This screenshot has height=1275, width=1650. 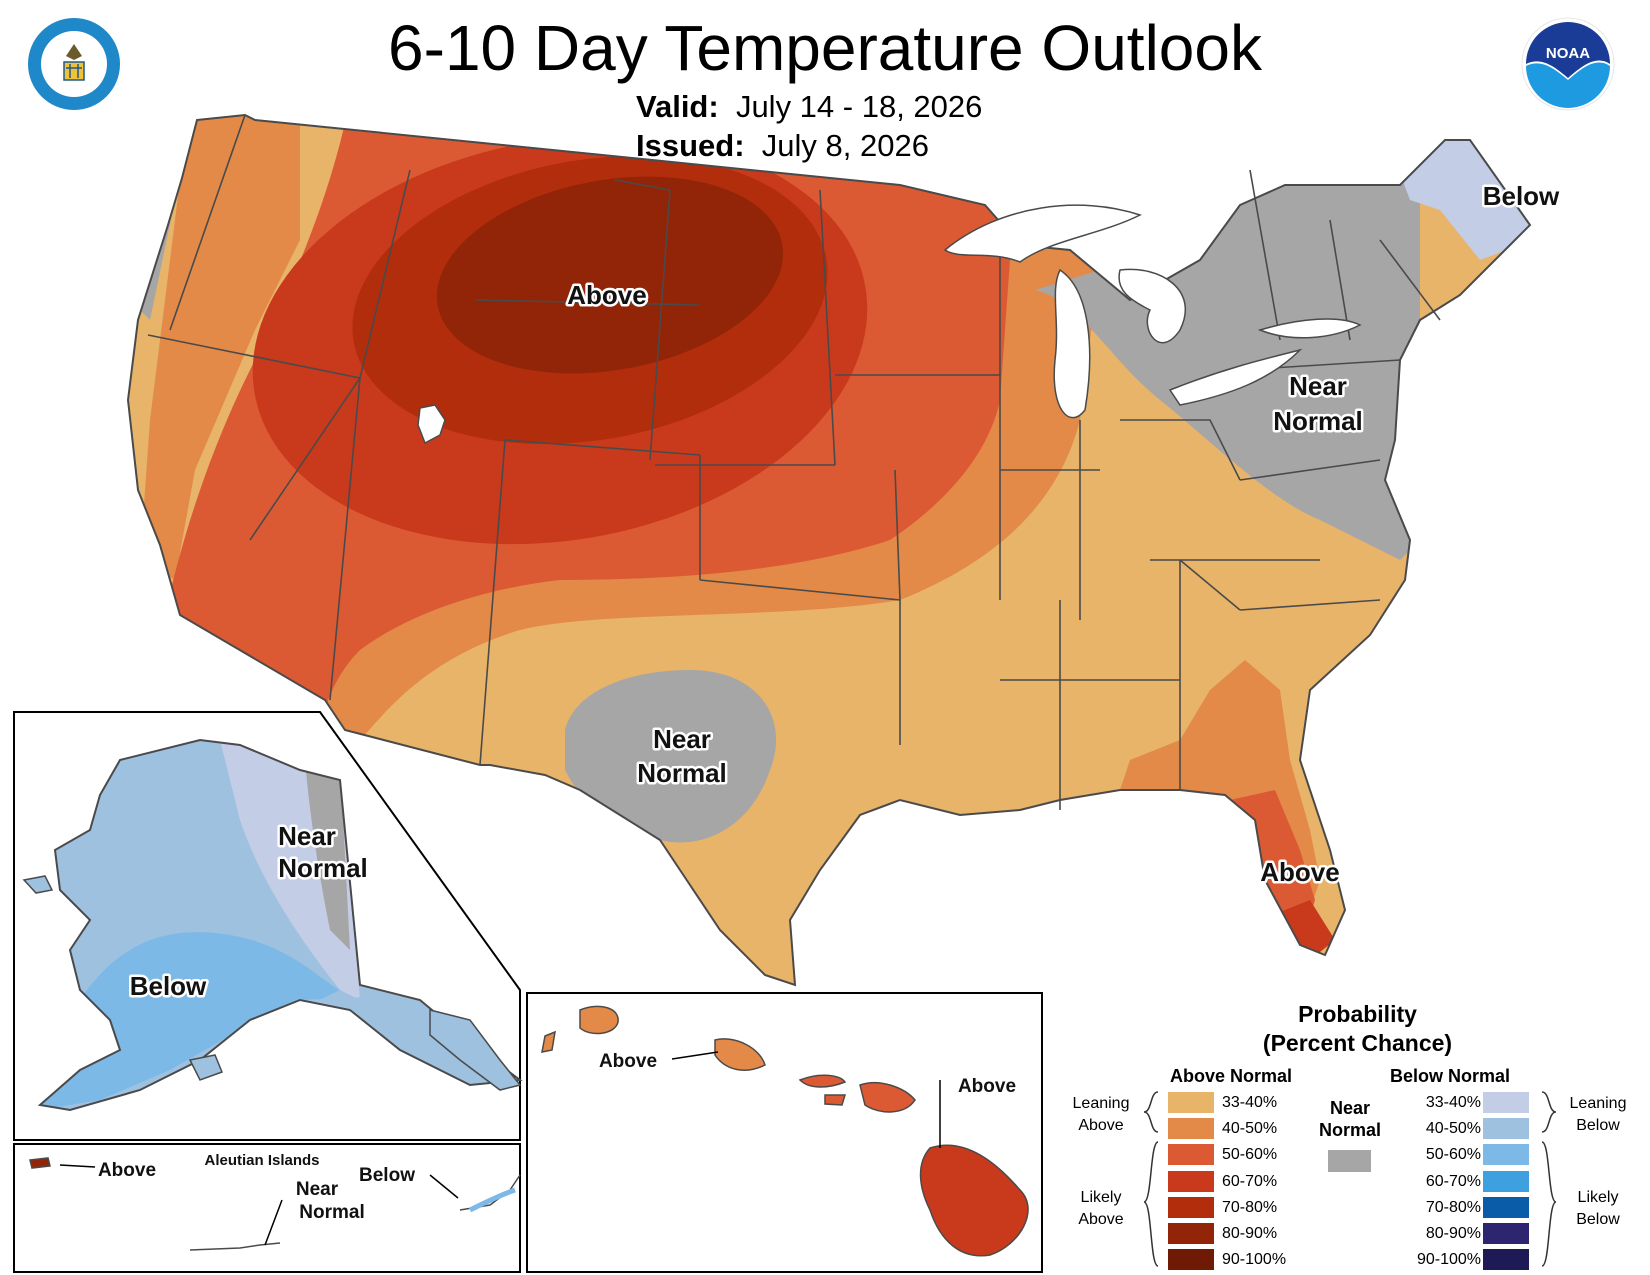 What do you see at coordinates (1250, 1181) in the screenshot?
I see `legend-above-label-3: 60-70%` at bounding box center [1250, 1181].